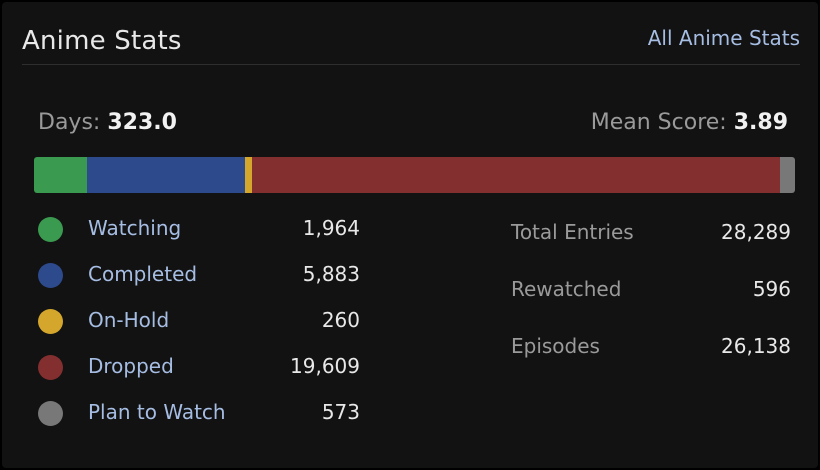 This screenshot has height=470, width=820. I want to click on total-entries-value: 28,289, so click(756, 232).